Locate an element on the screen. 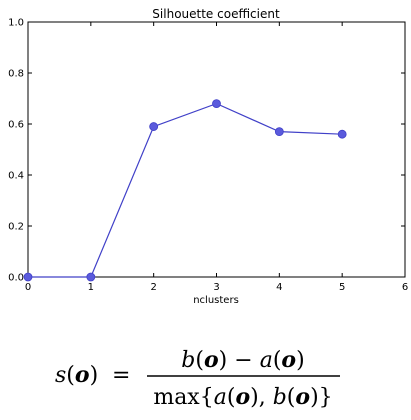 The image size is (411, 420). x-tick-label: 4 is located at coordinates (279, 287).